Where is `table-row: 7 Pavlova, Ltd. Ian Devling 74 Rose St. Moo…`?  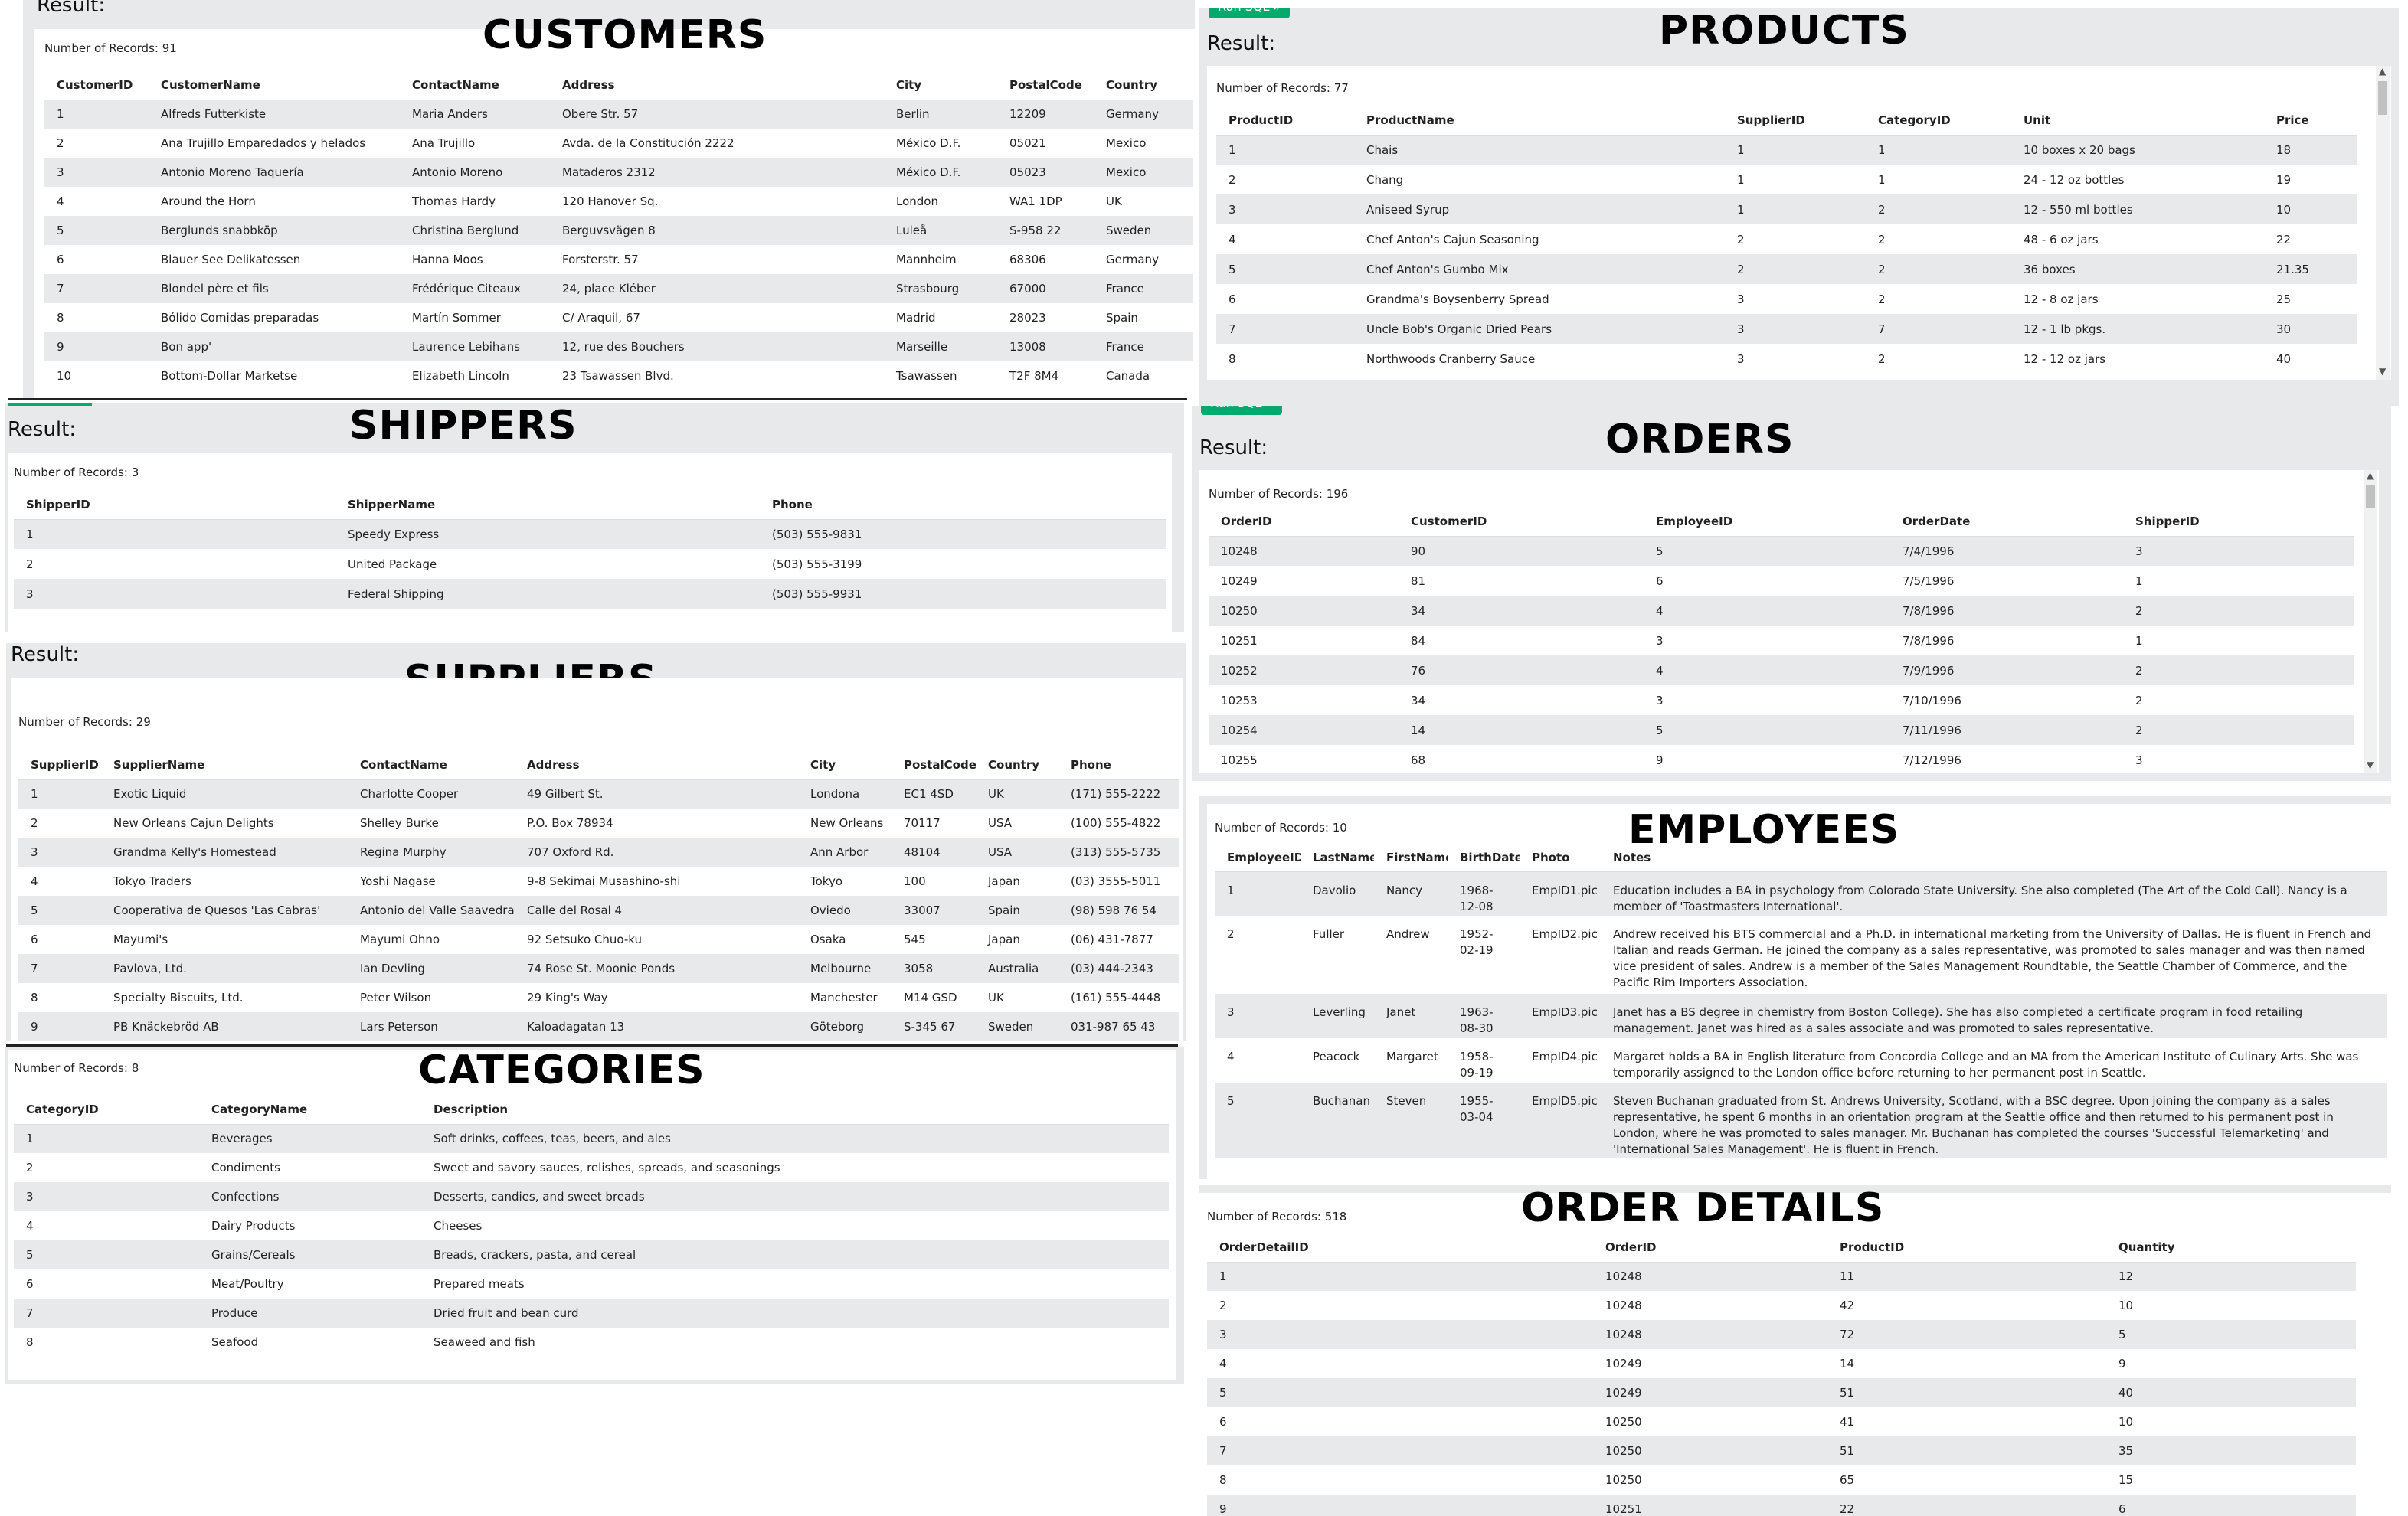
table-row: 7 Pavlova, Ltd. Ian Devling 74 Rose St. Moo… is located at coordinates (598, 969).